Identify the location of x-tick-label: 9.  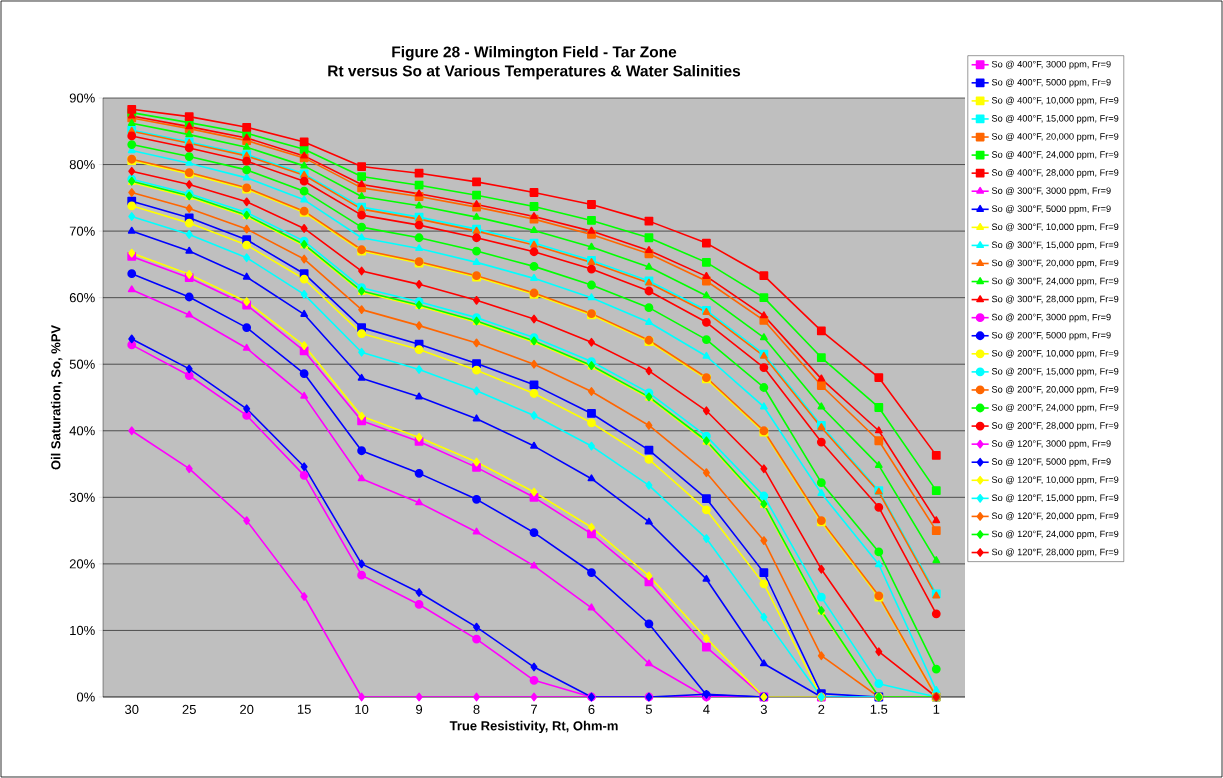
(419, 709).